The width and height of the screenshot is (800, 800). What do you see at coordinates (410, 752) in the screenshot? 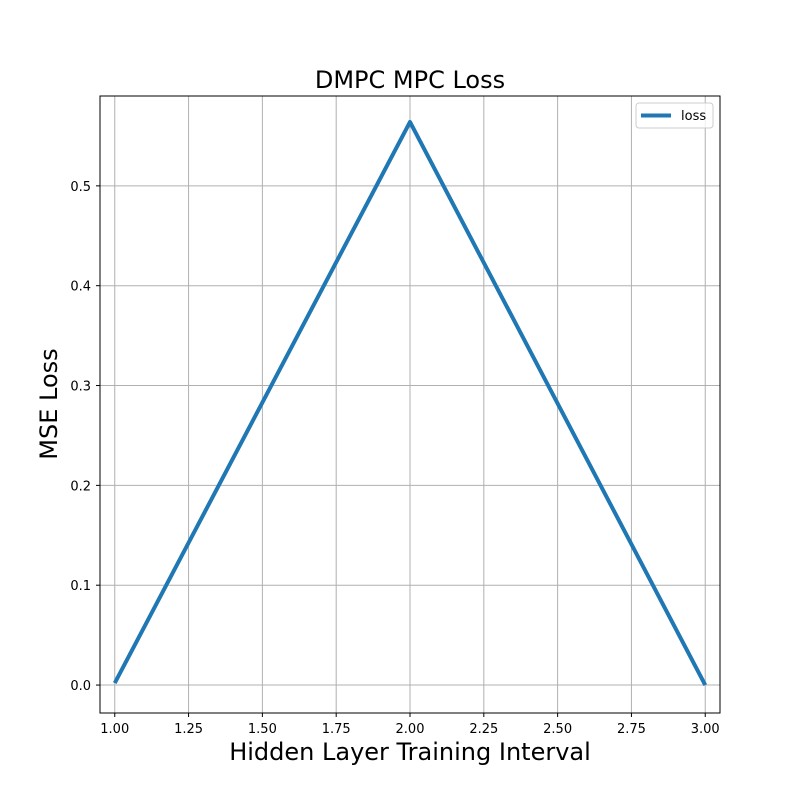
I see `x-axis-title: Hidden Layer Training Interval` at bounding box center [410, 752].